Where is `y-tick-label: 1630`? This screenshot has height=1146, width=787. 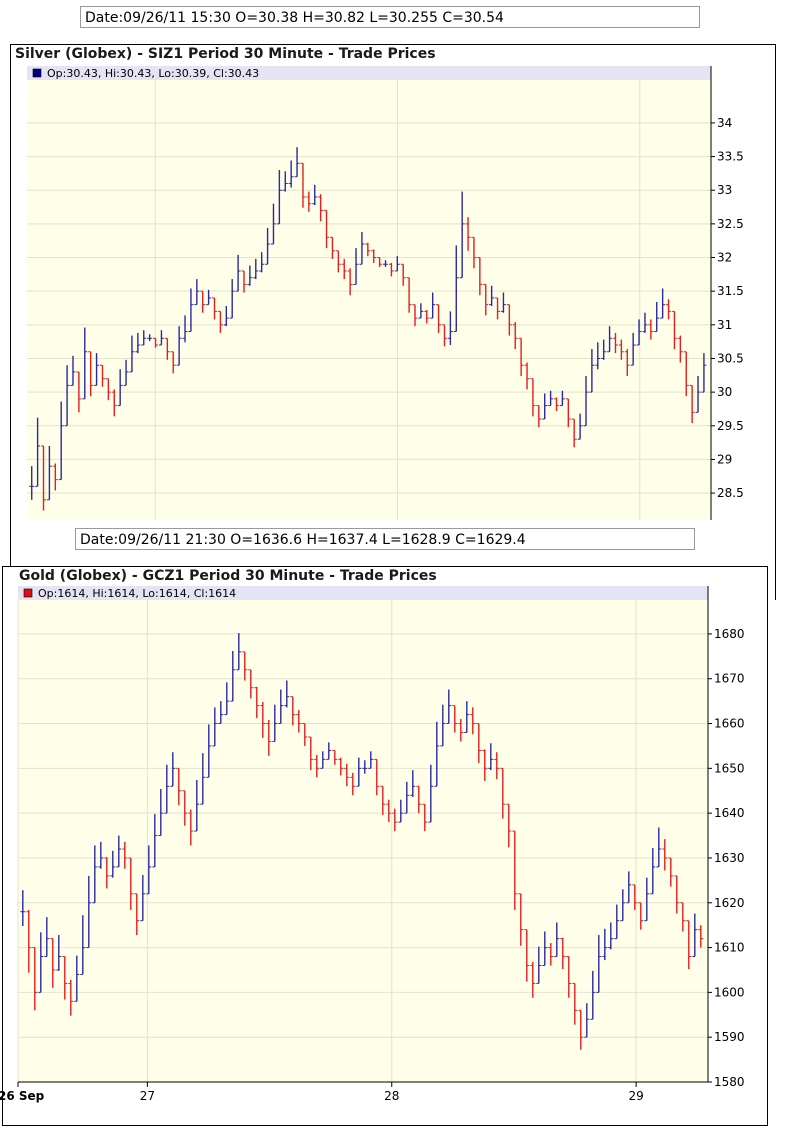 y-tick-label: 1630 is located at coordinates (729, 858).